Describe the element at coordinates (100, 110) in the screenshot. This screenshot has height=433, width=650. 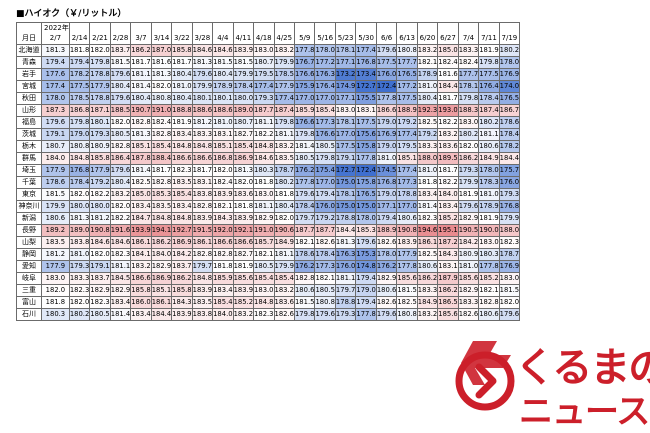
I see `price-cell: 187.1` at that location.